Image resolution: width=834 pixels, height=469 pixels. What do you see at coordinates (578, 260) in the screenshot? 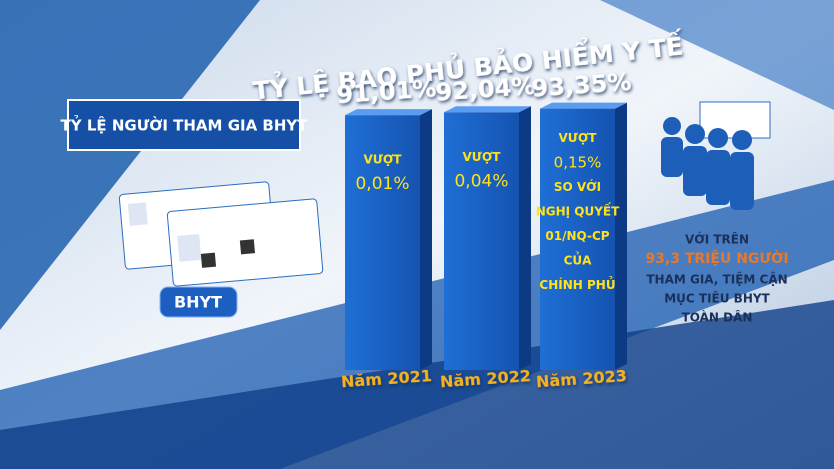
I see `bar-annotation: CỦA` at bounding box center [578, 260].